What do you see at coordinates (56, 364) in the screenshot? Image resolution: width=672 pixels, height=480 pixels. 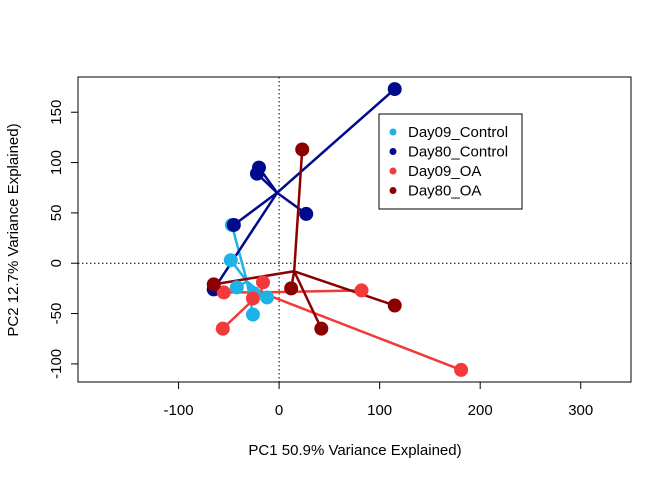 I see `y-tick-label-0: -100` at bounding box center [56, 364].